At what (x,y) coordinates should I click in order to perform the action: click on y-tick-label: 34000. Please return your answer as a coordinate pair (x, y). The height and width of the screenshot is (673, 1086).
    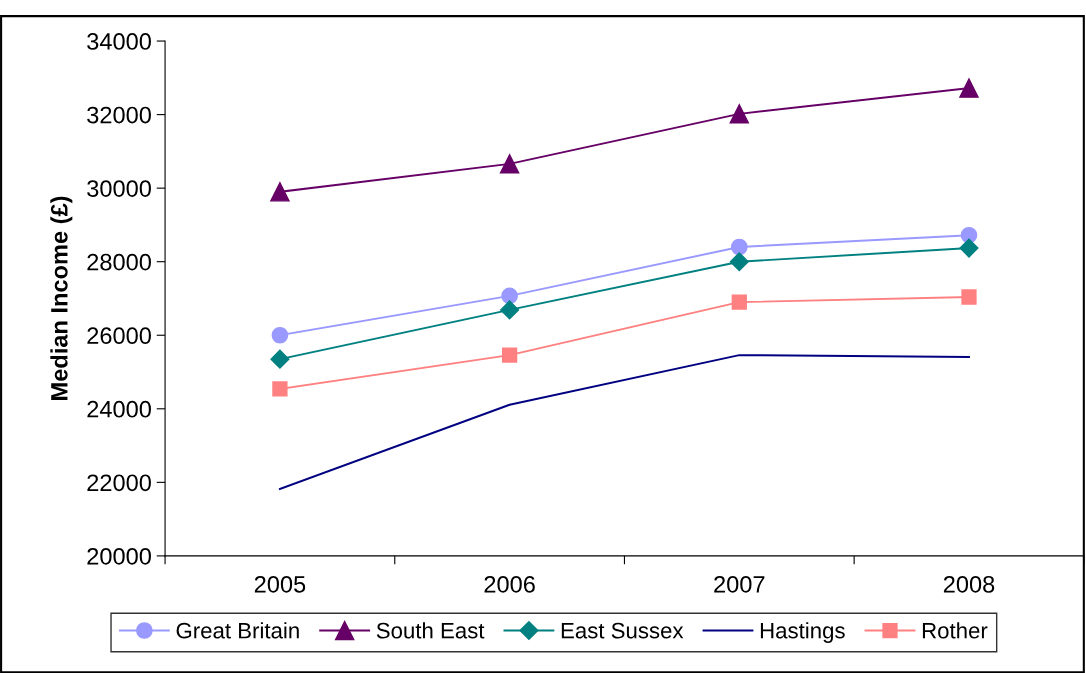
    Looking at the image, I should click on (119, 41).